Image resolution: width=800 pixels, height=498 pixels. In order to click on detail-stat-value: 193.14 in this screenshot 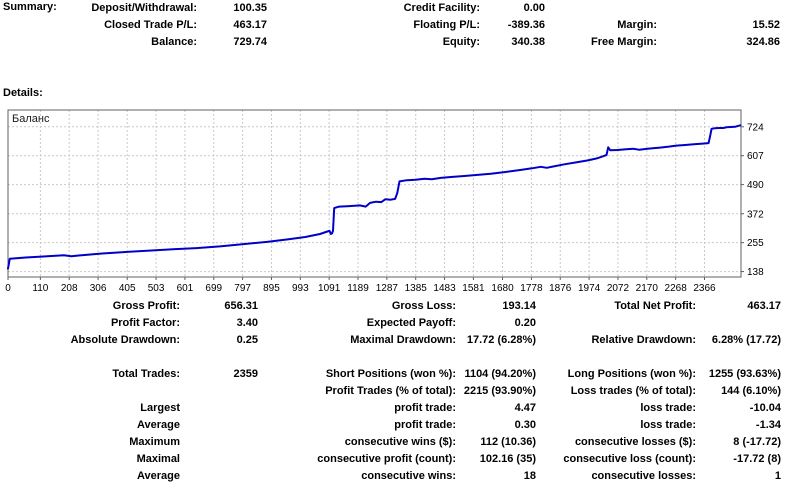, I will do `click(519, 306)`.